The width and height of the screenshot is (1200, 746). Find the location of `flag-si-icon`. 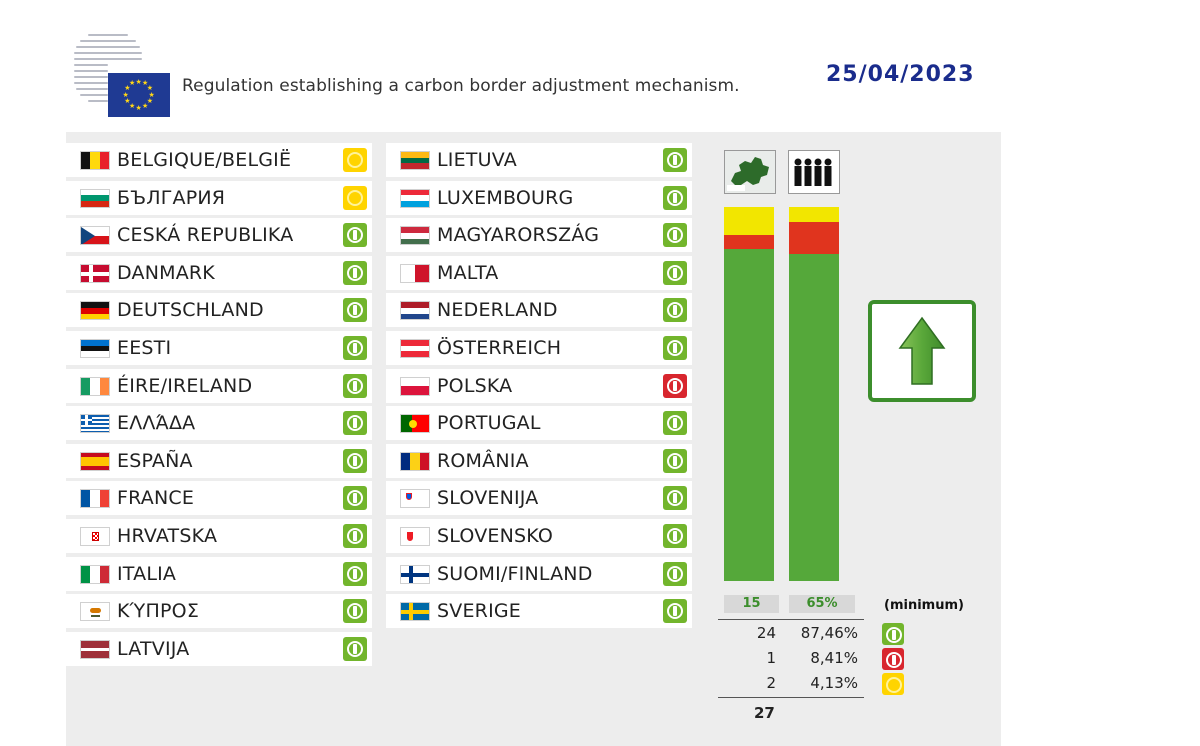

flag-si-icon is located at coordinates (415, 499).